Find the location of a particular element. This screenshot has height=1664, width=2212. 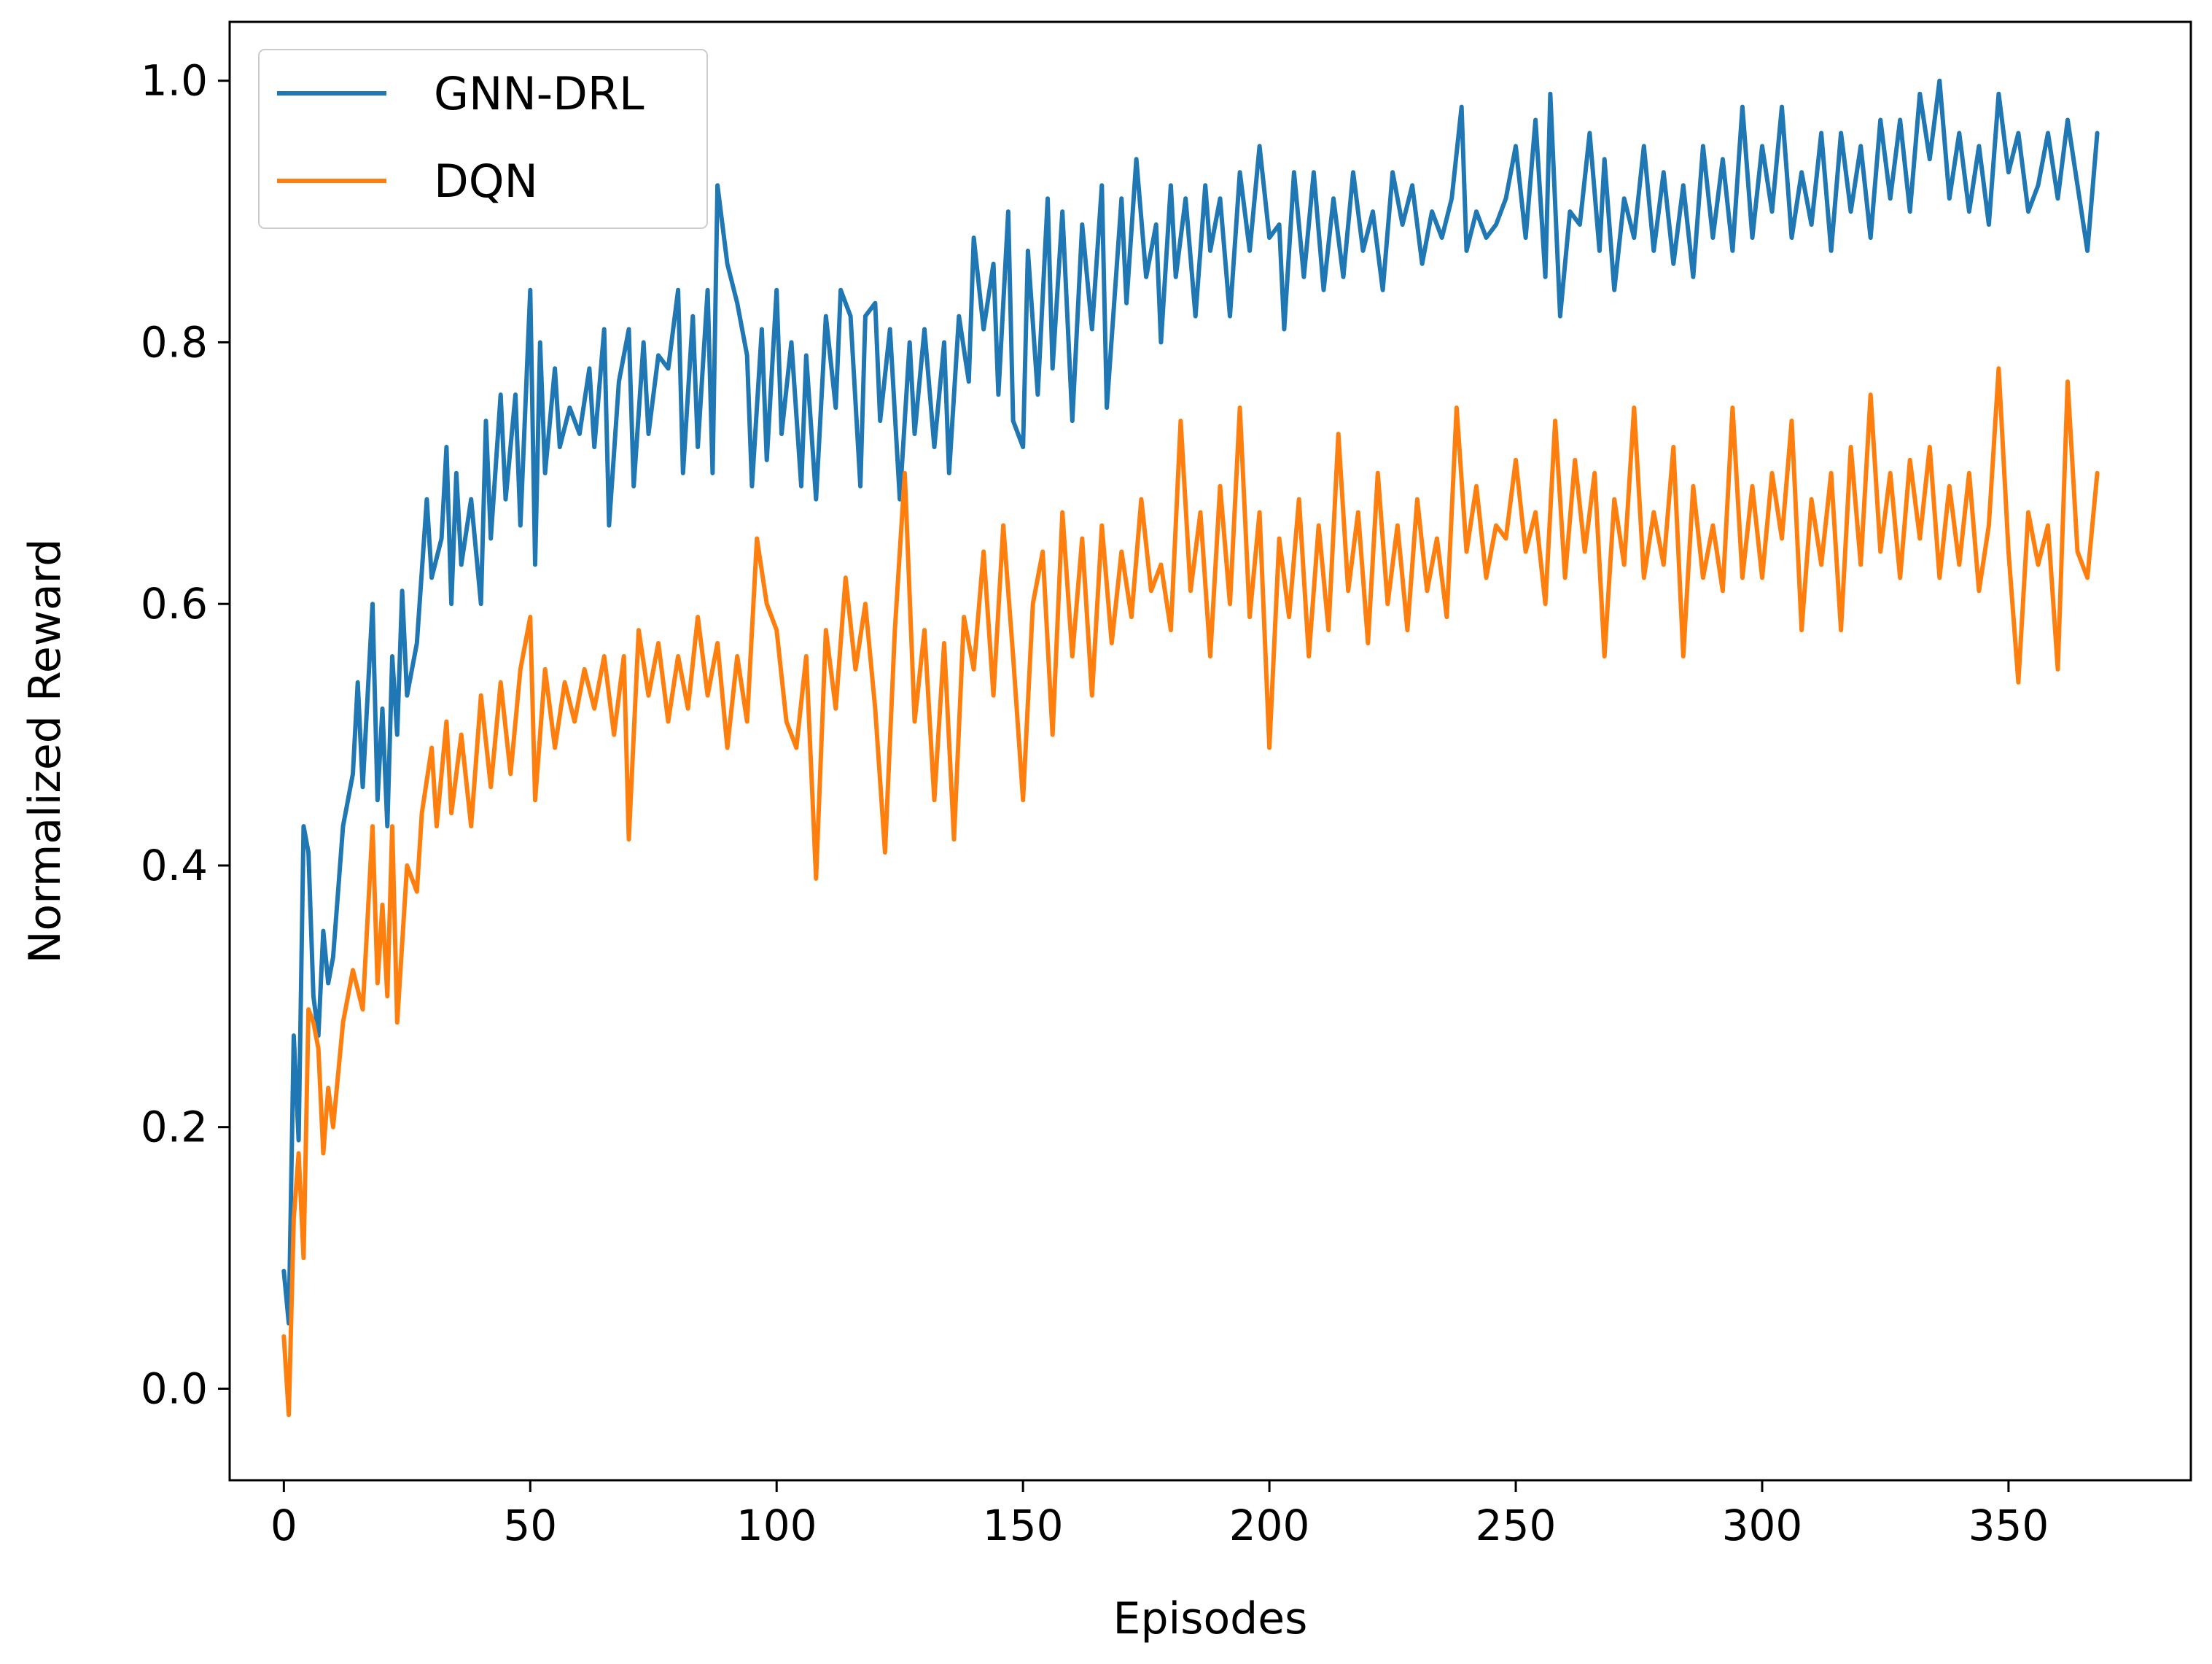

x-axis: 0 50 100 150 200 250 300 350 is located at coordinates (1159, 1515).